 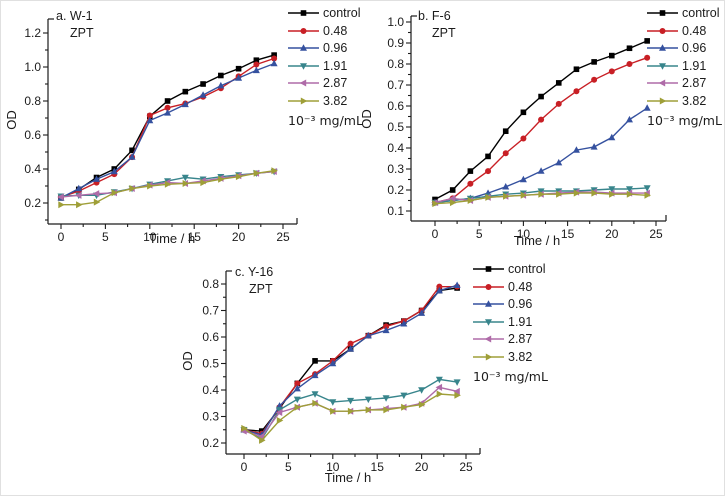 I want to click on square-marker-icon, so click(x=303, y=13).